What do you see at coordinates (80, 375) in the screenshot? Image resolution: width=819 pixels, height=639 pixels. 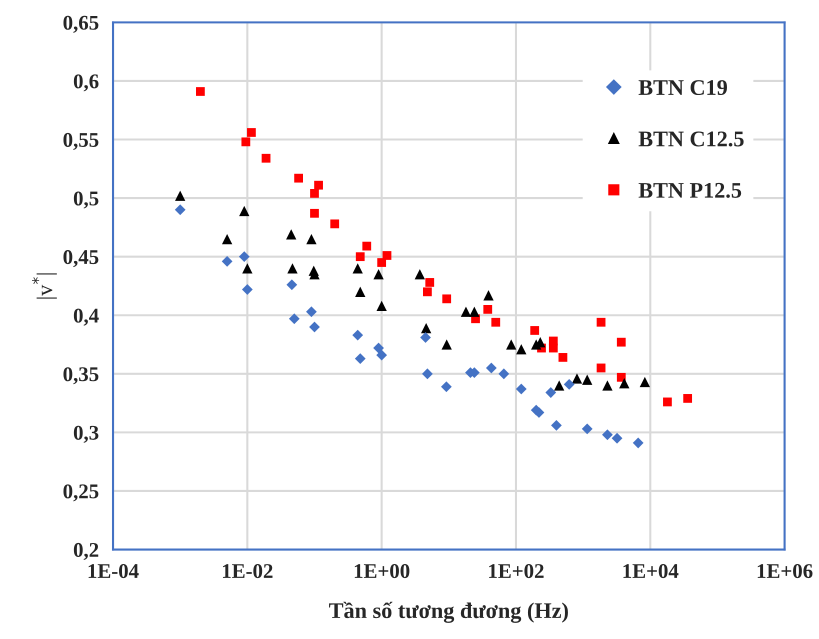 I see `y-tick-label: 0,35` at bounding box center [80, 375].